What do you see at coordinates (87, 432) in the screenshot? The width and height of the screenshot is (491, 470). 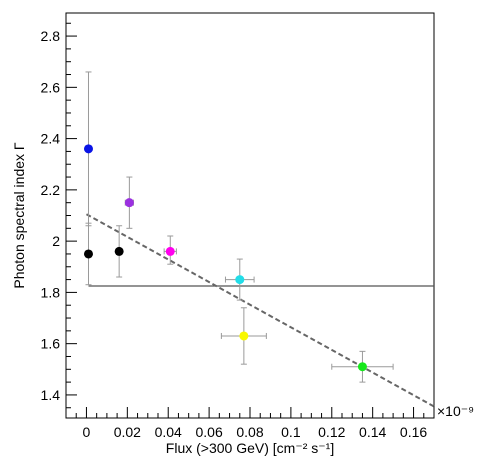 I see `x-tick-label: 0` at bounding box center [87, 432].